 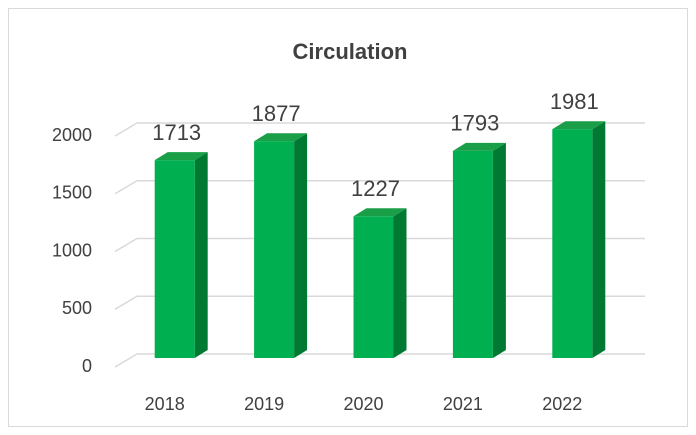 I want to click on x-tick-label: 2020, so click(x=363, y=404).